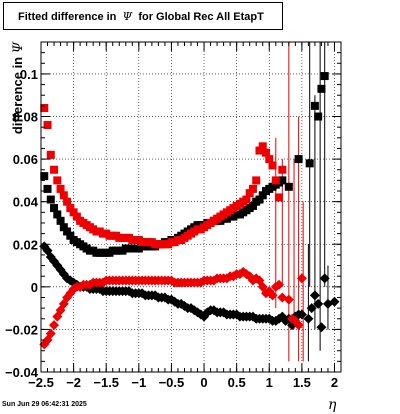 Image resolution: width=400 pixels, height=414 pixels. I want to click on title-psi-symbol: Ψ, so click(127, 16).